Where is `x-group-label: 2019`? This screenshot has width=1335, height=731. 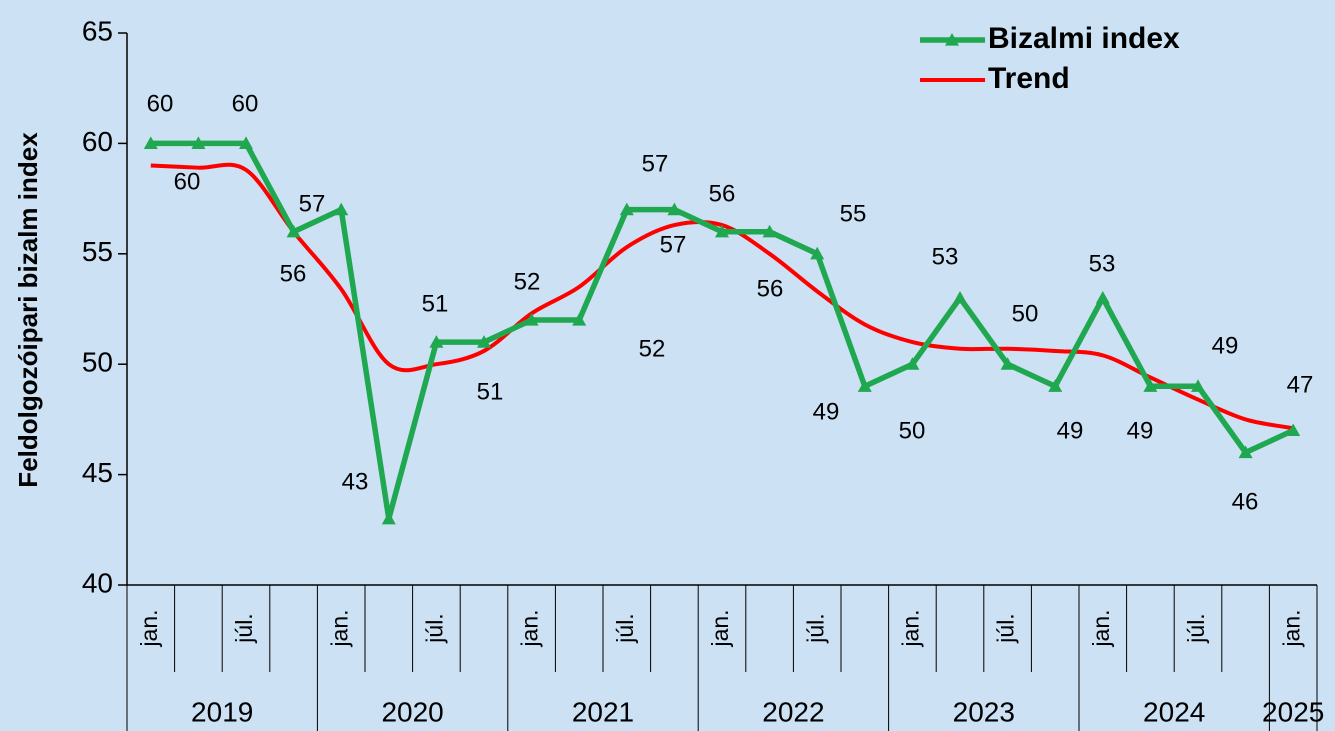
x-group-label: 2019 is located at coordinates (222, 711).